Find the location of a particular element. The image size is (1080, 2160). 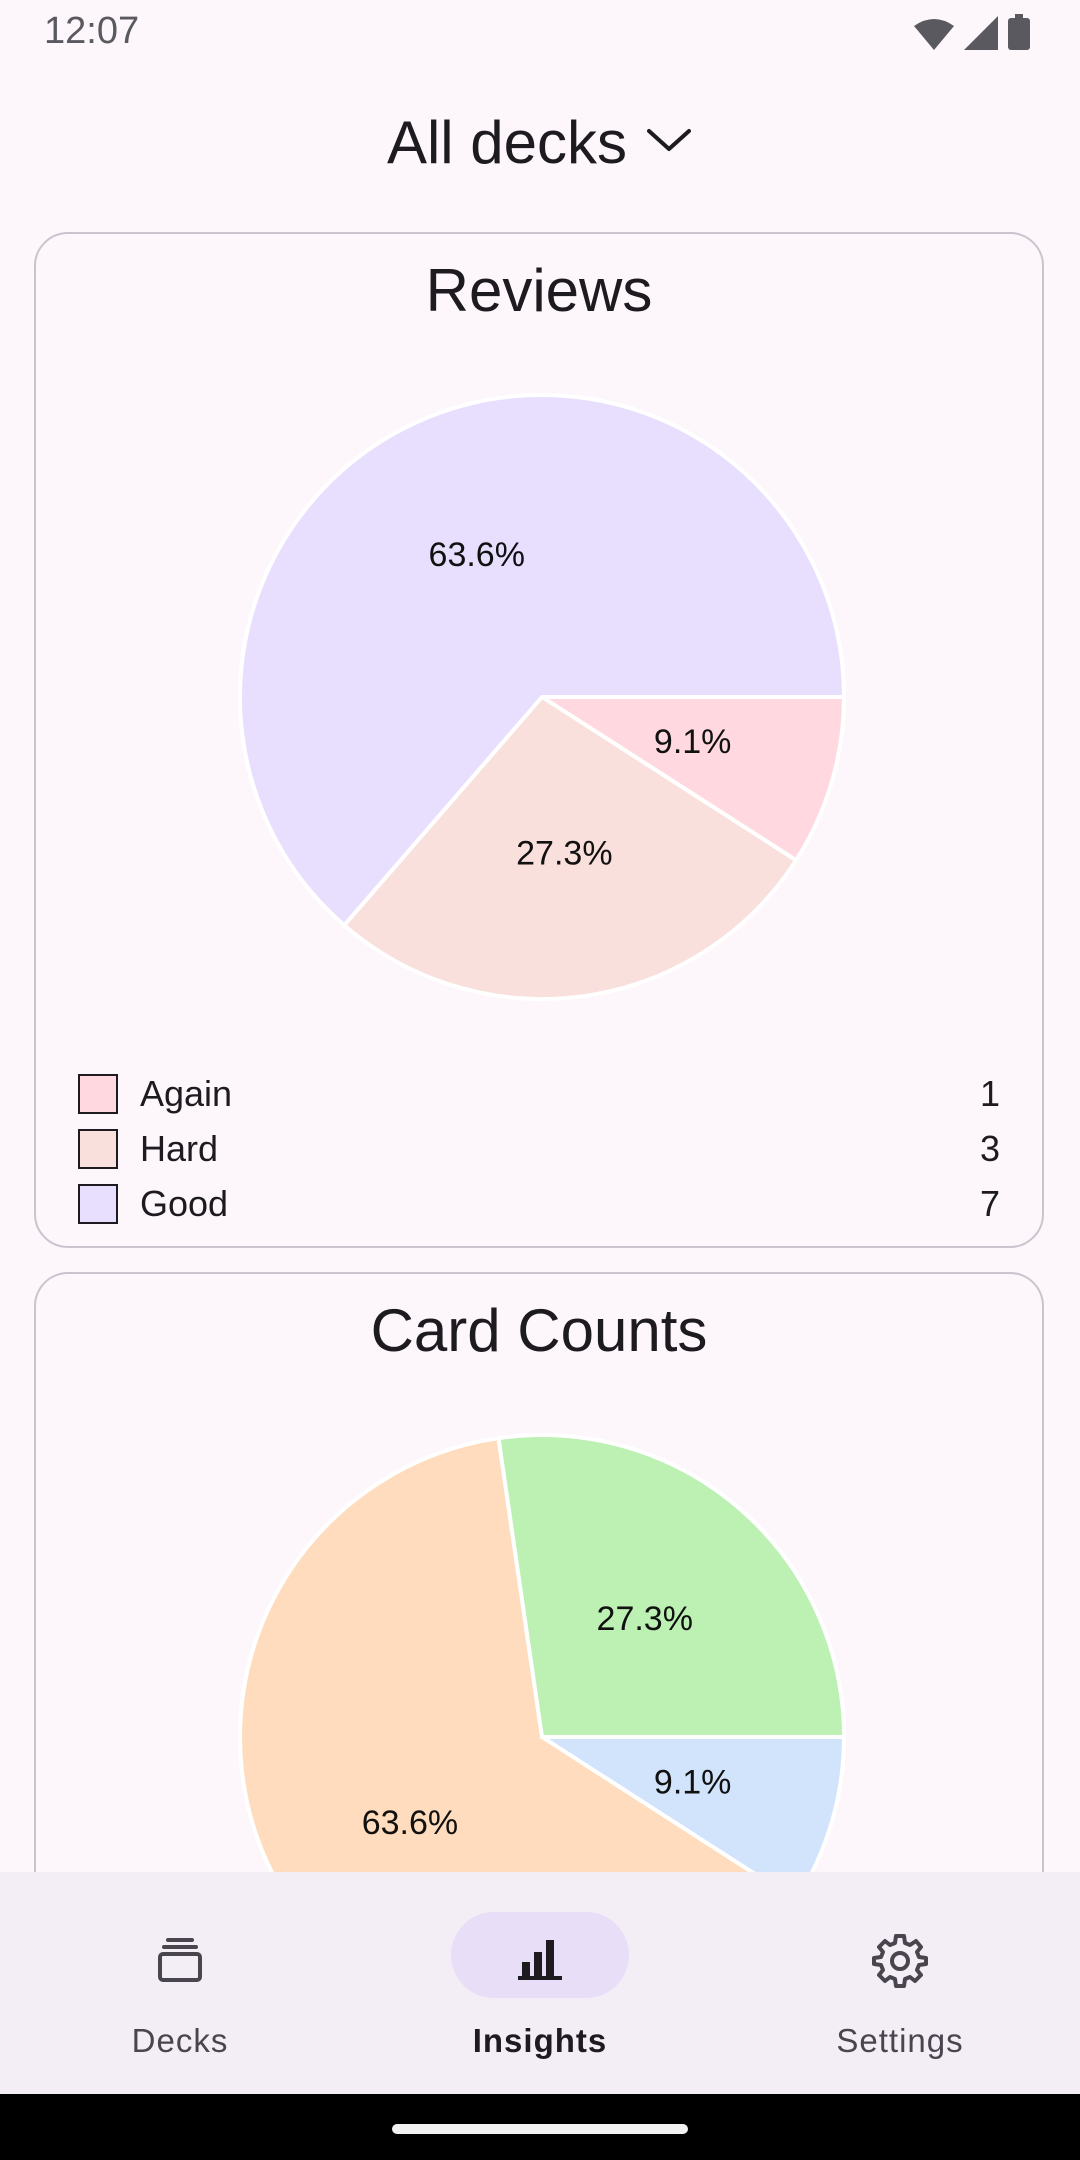

card-counts-title: Card Counts is located at coordinates (539, 1330).